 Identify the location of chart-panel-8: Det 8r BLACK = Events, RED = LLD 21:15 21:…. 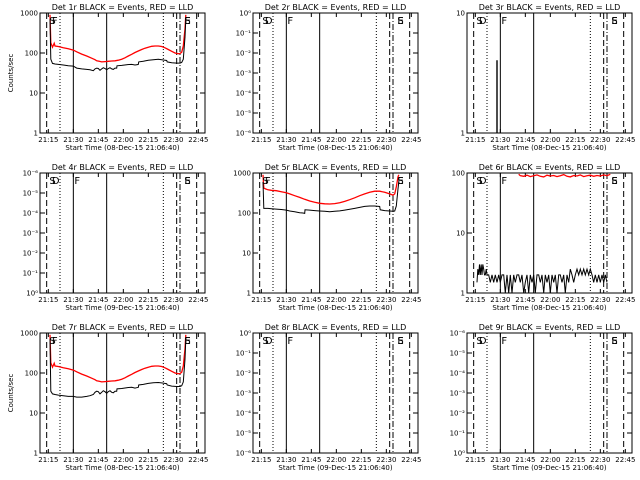
(329, 397).